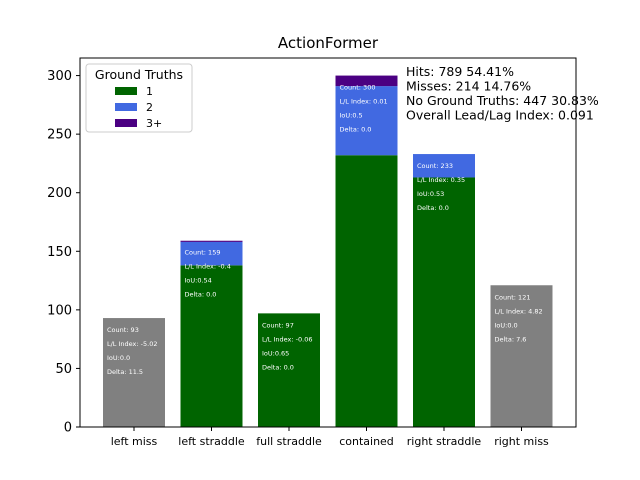  I want to click on y-tick-label-1: 50, so click(63, 369).